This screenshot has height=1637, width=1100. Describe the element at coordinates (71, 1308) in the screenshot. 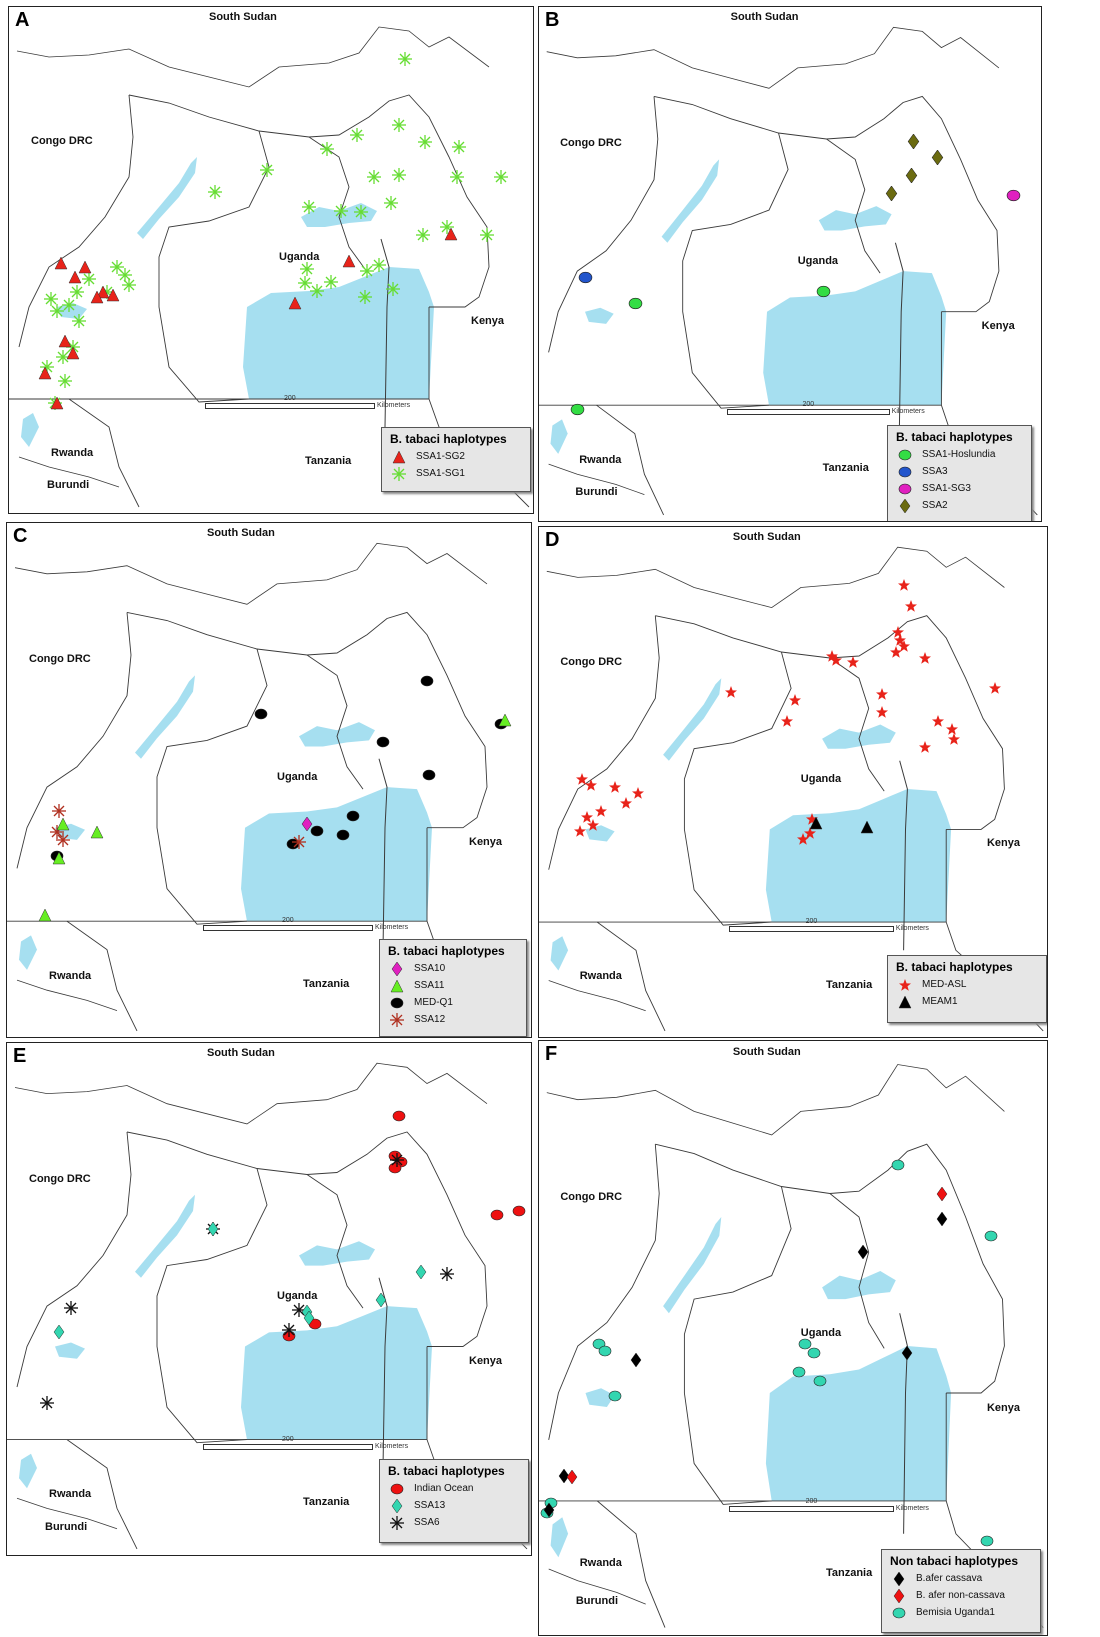

I see `marker-black-asterisk-icon` at that location.